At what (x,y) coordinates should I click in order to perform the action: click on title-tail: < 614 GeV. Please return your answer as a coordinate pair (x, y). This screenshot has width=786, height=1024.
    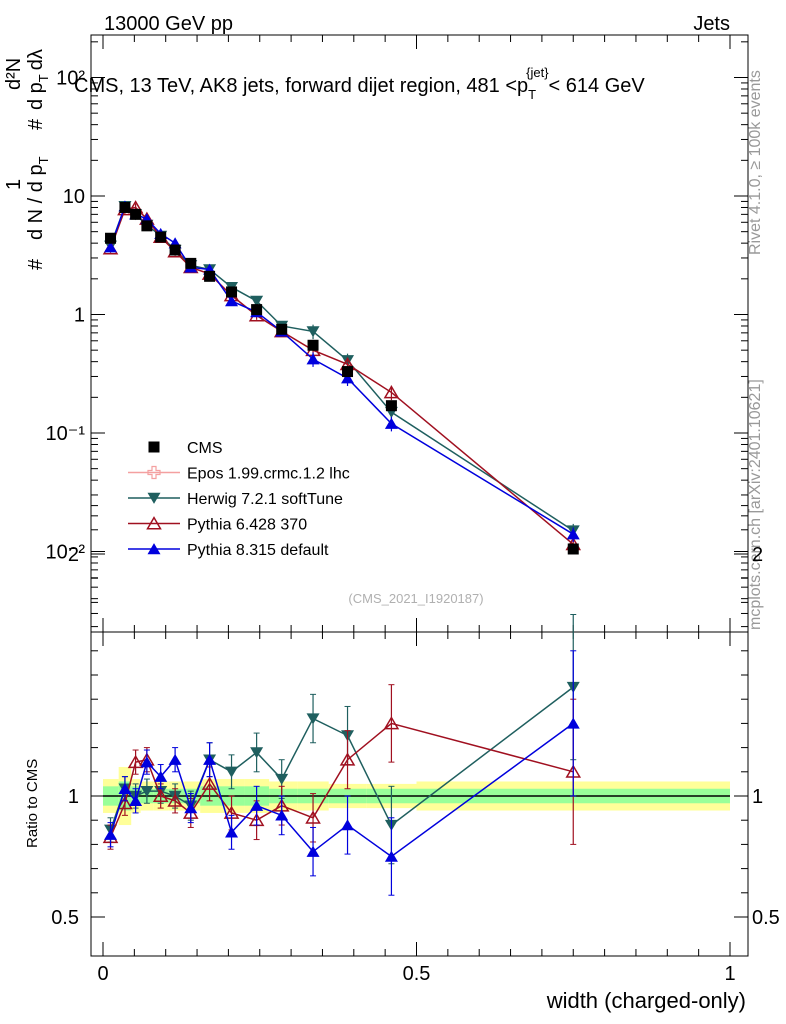
    Looking at the image, I should click on (597, 86).